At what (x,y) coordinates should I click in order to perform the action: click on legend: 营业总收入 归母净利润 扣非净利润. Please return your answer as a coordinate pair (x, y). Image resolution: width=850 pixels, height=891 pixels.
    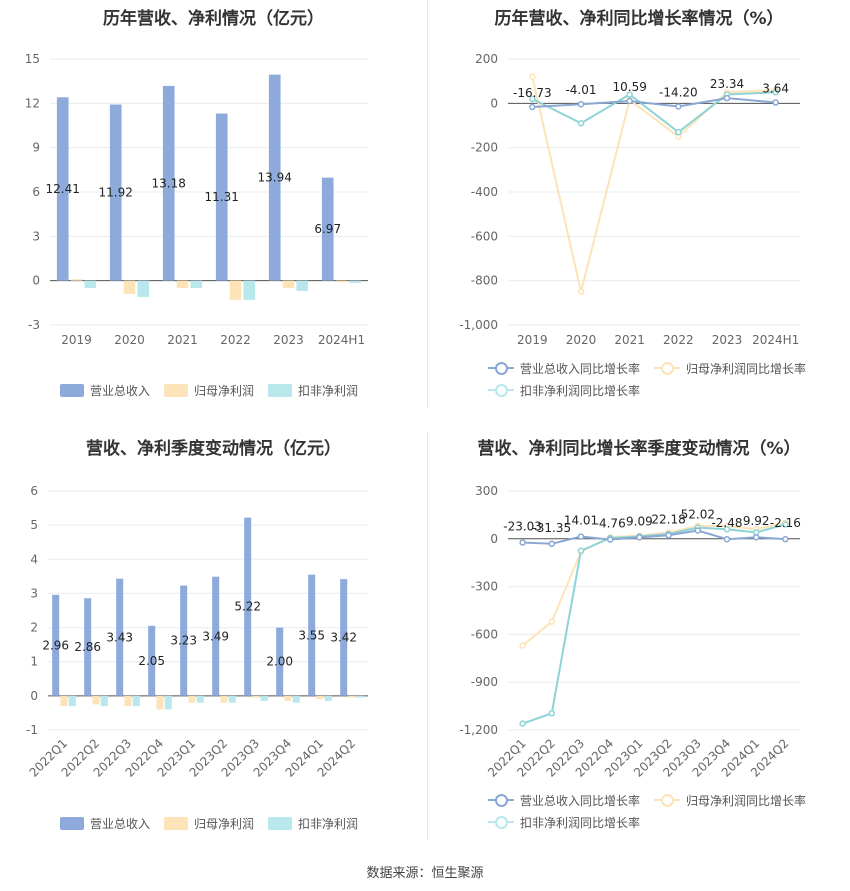
    Looking at the image, I should click on (216, 823).